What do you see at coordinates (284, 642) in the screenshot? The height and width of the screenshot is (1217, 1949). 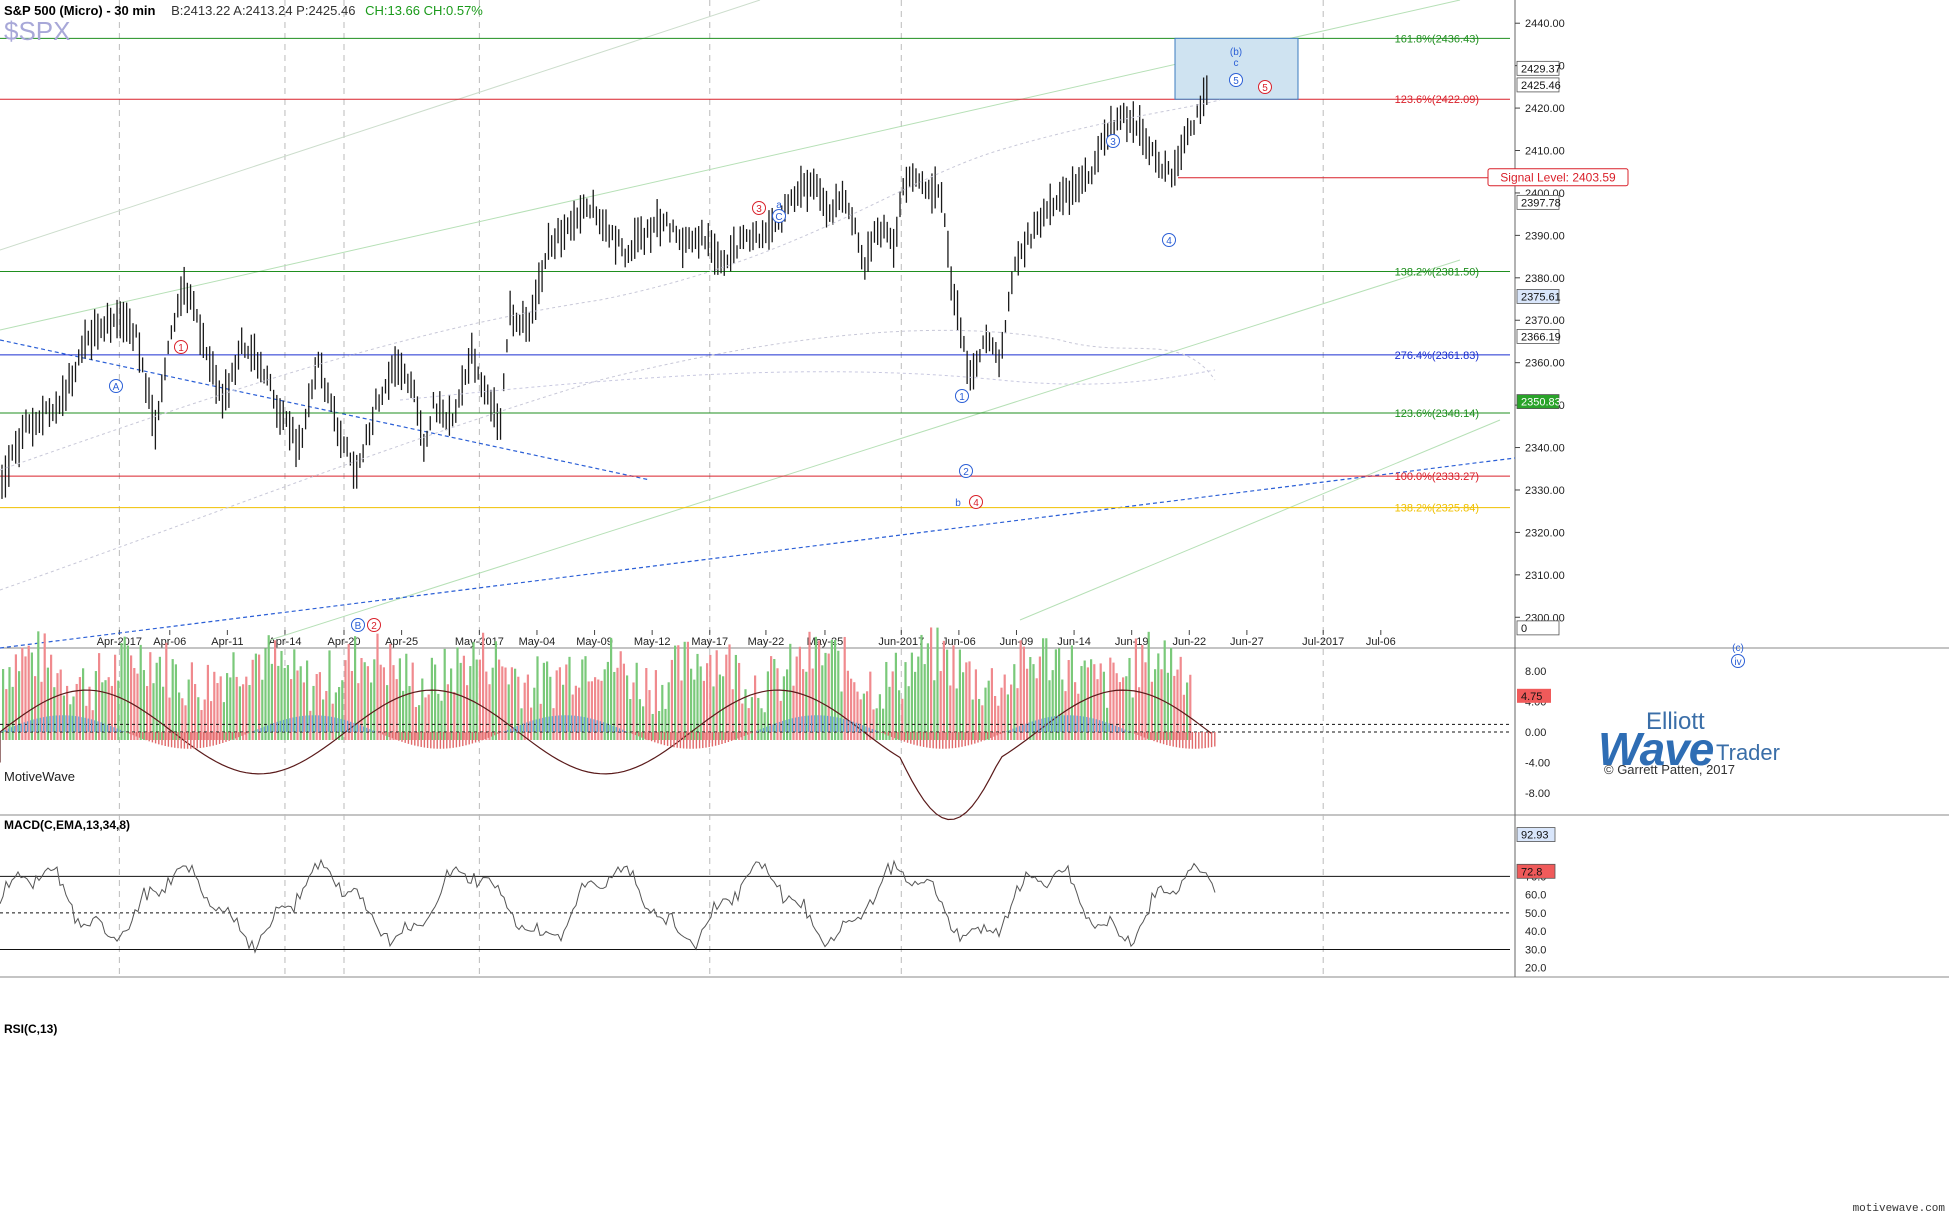 I see `x-tick-label: Apr-14` at bounding box center [284, 642].